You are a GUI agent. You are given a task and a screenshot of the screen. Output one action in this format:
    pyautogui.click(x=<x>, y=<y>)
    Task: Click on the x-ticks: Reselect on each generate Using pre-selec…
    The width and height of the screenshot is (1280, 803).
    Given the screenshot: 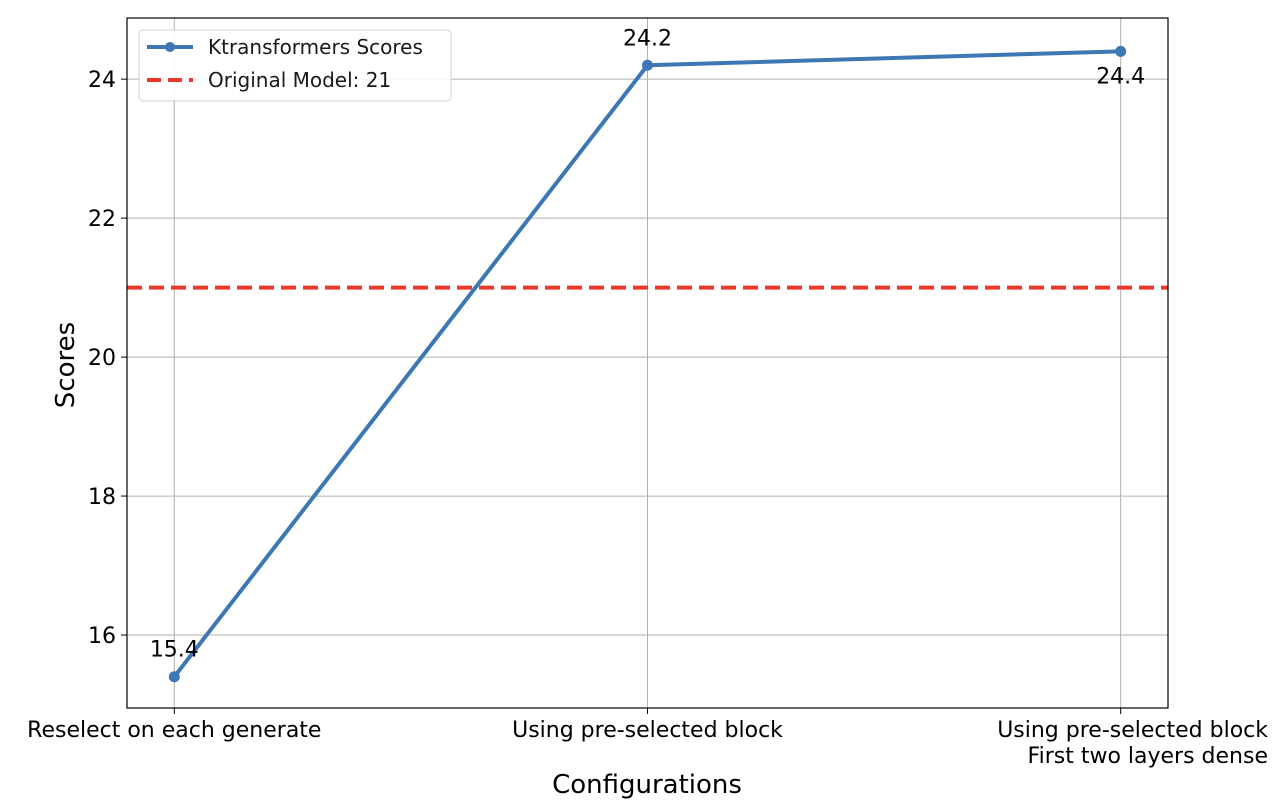 What is the action you would take?
    pyautogui.click(x=647, y=738)
    